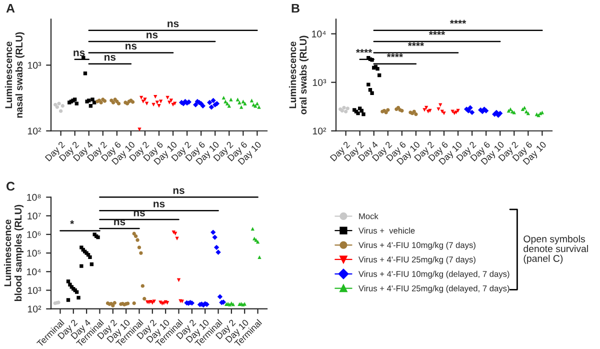  I want to click on legend-label: Virus + 4'-FIU 25mg/kg (delayed, 7 days), so click(434, 289).